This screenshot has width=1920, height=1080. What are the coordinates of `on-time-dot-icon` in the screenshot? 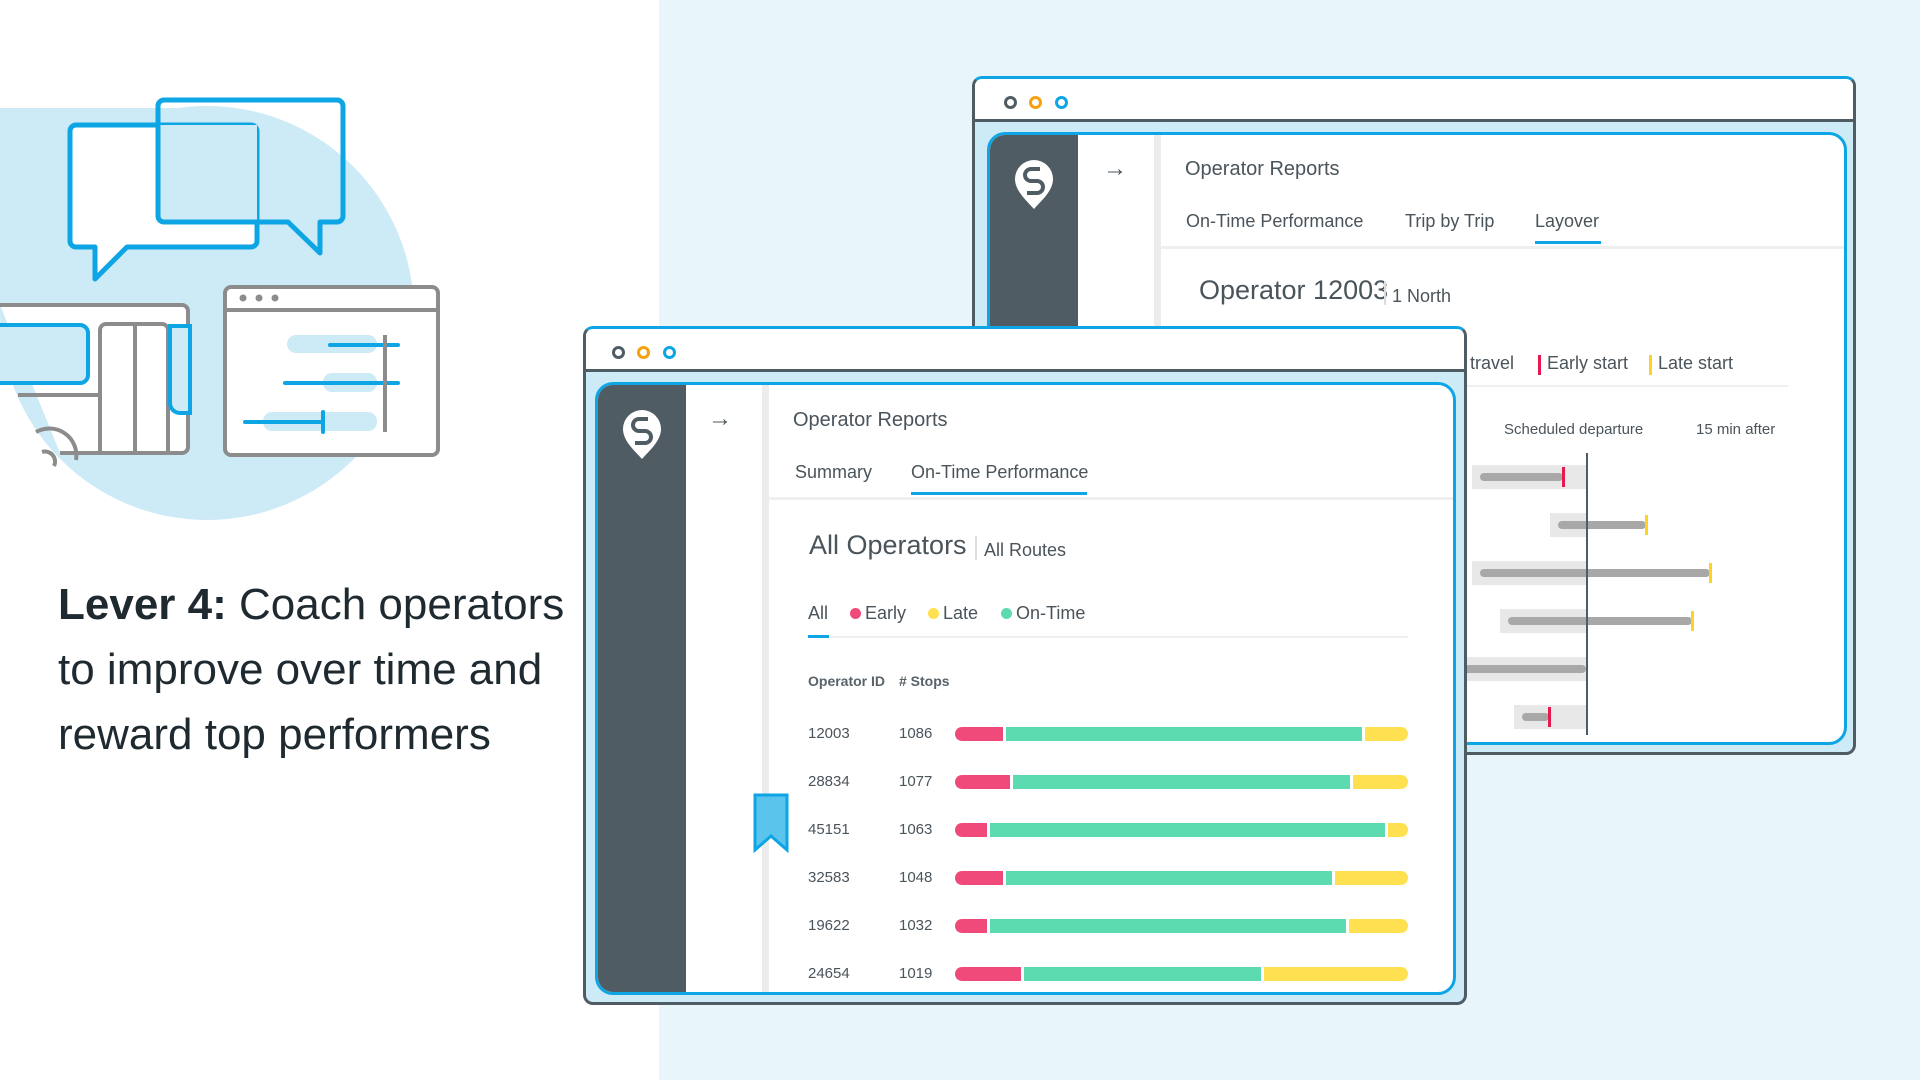 It's located at (1006, 613).